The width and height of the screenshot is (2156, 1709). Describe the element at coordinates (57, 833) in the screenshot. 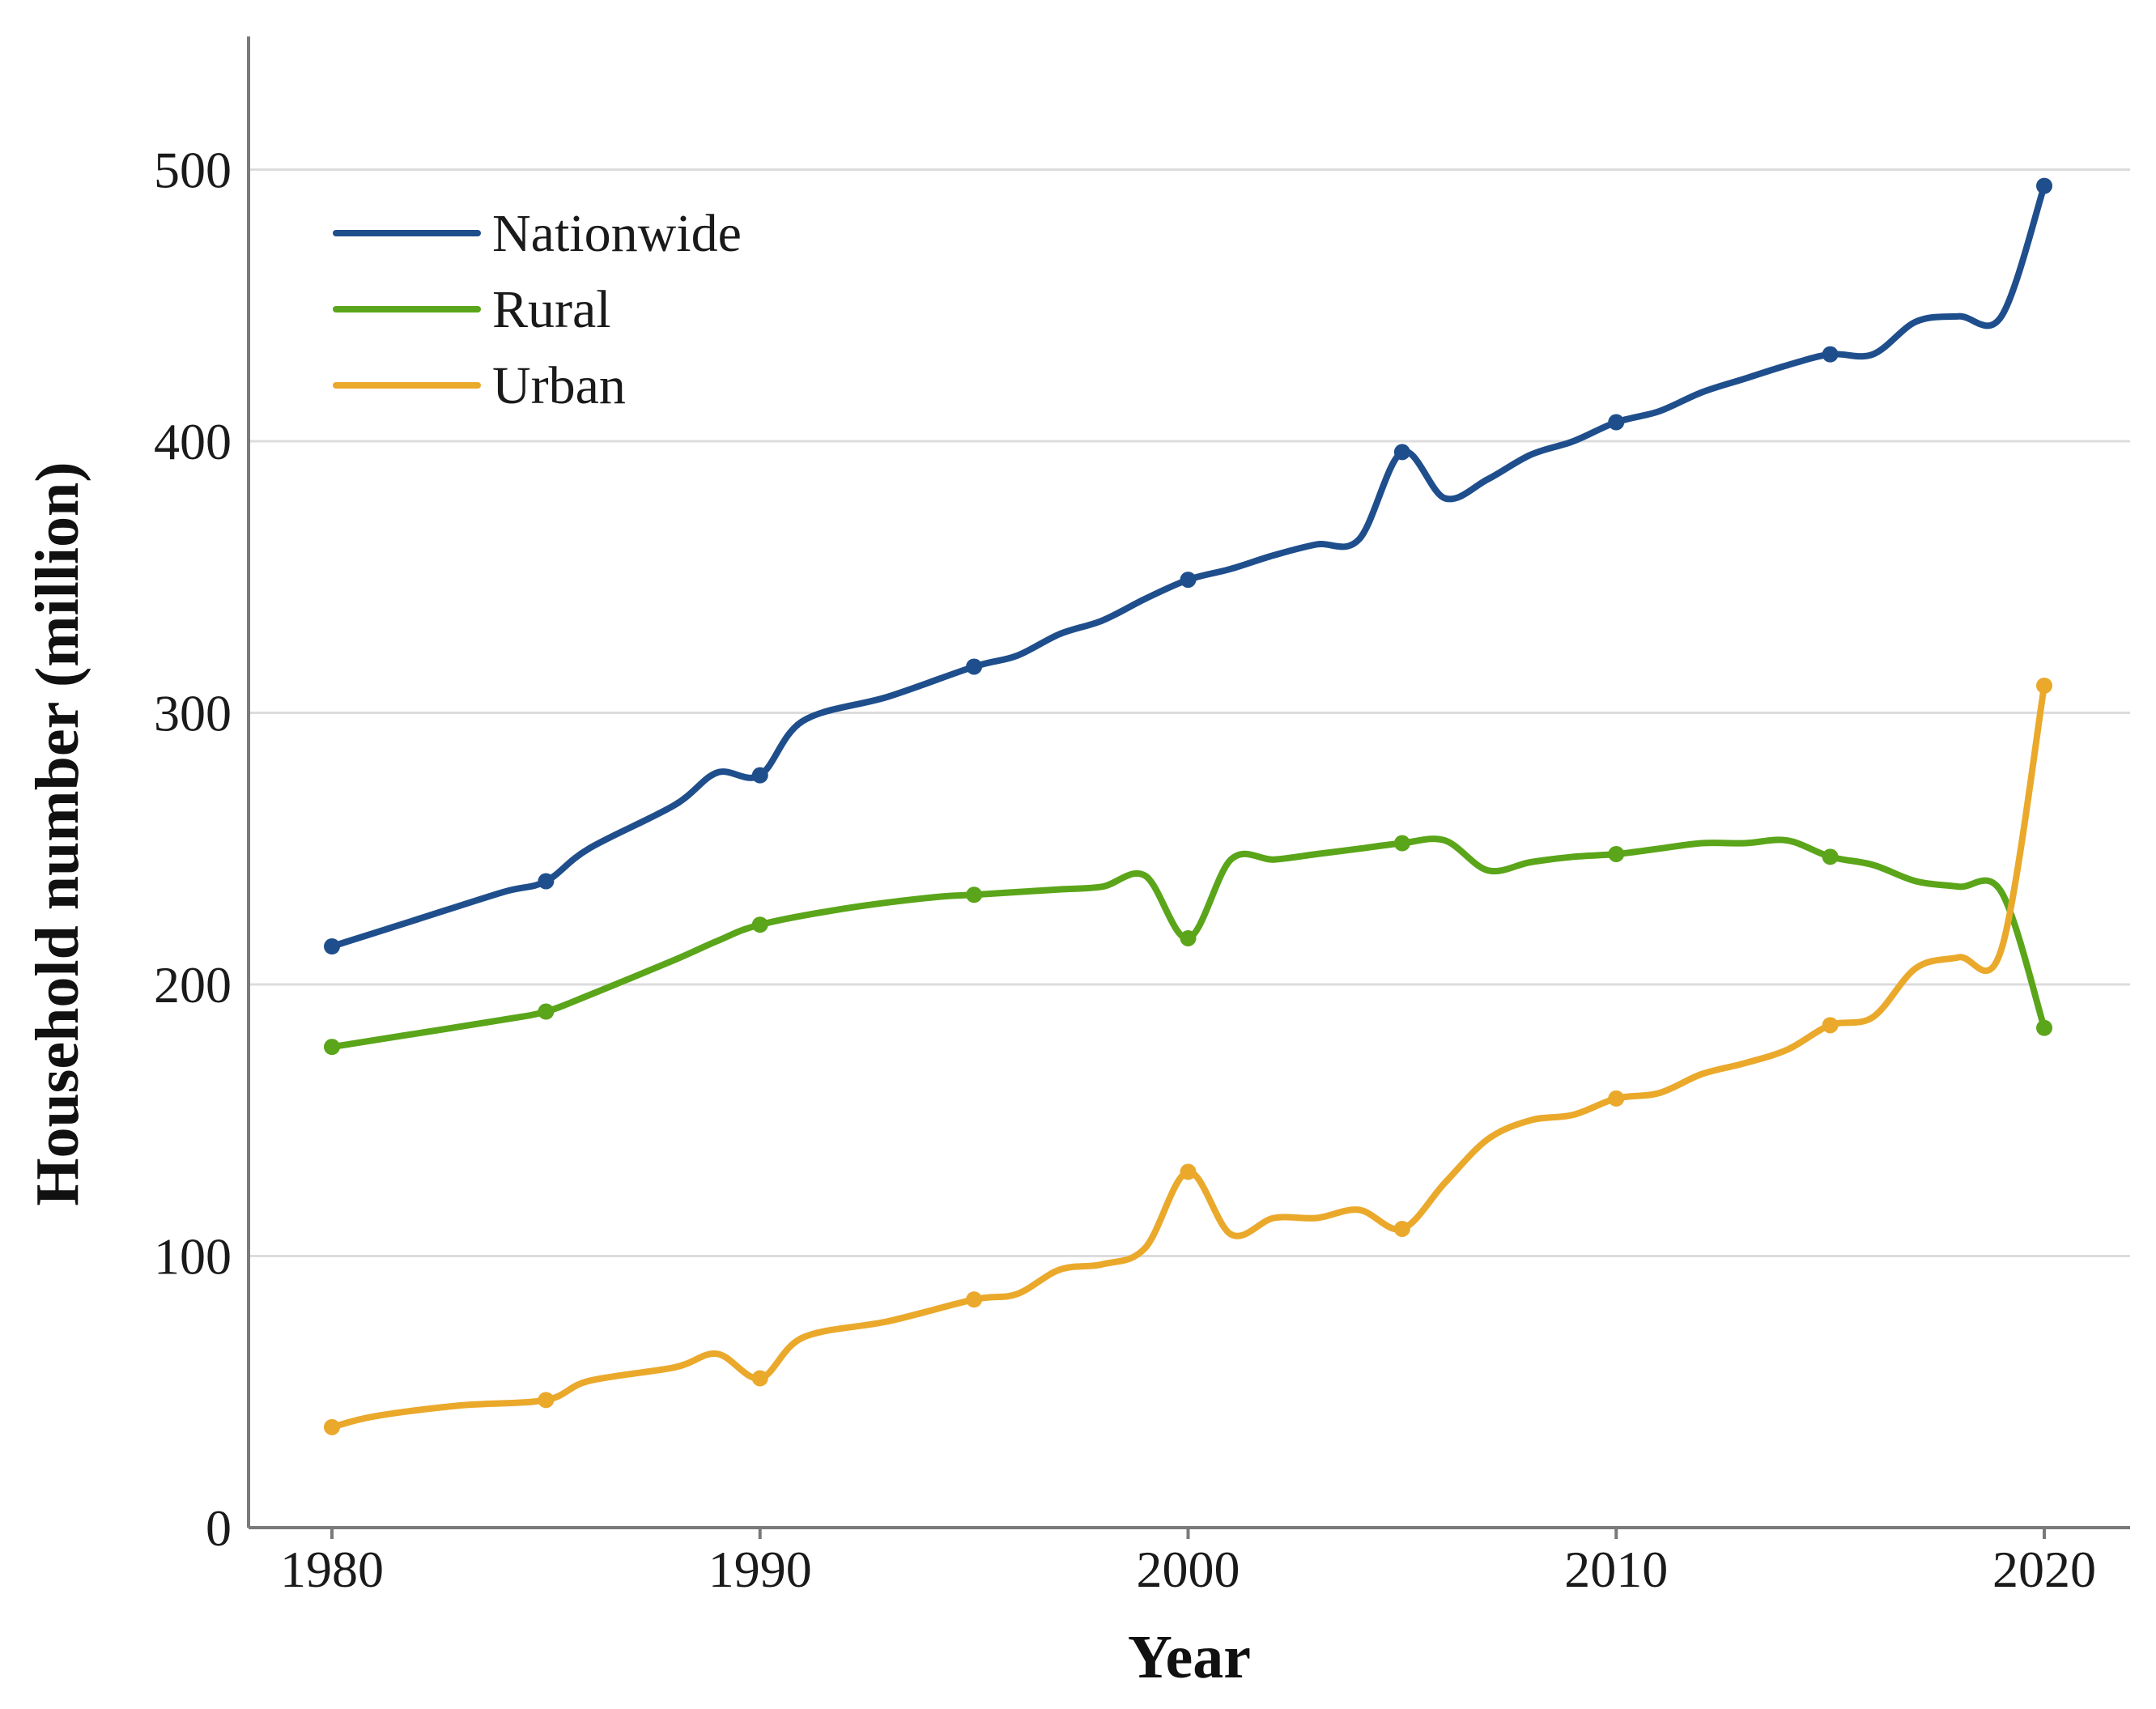

I see `y-axis-title: Household number (million)` at that location.